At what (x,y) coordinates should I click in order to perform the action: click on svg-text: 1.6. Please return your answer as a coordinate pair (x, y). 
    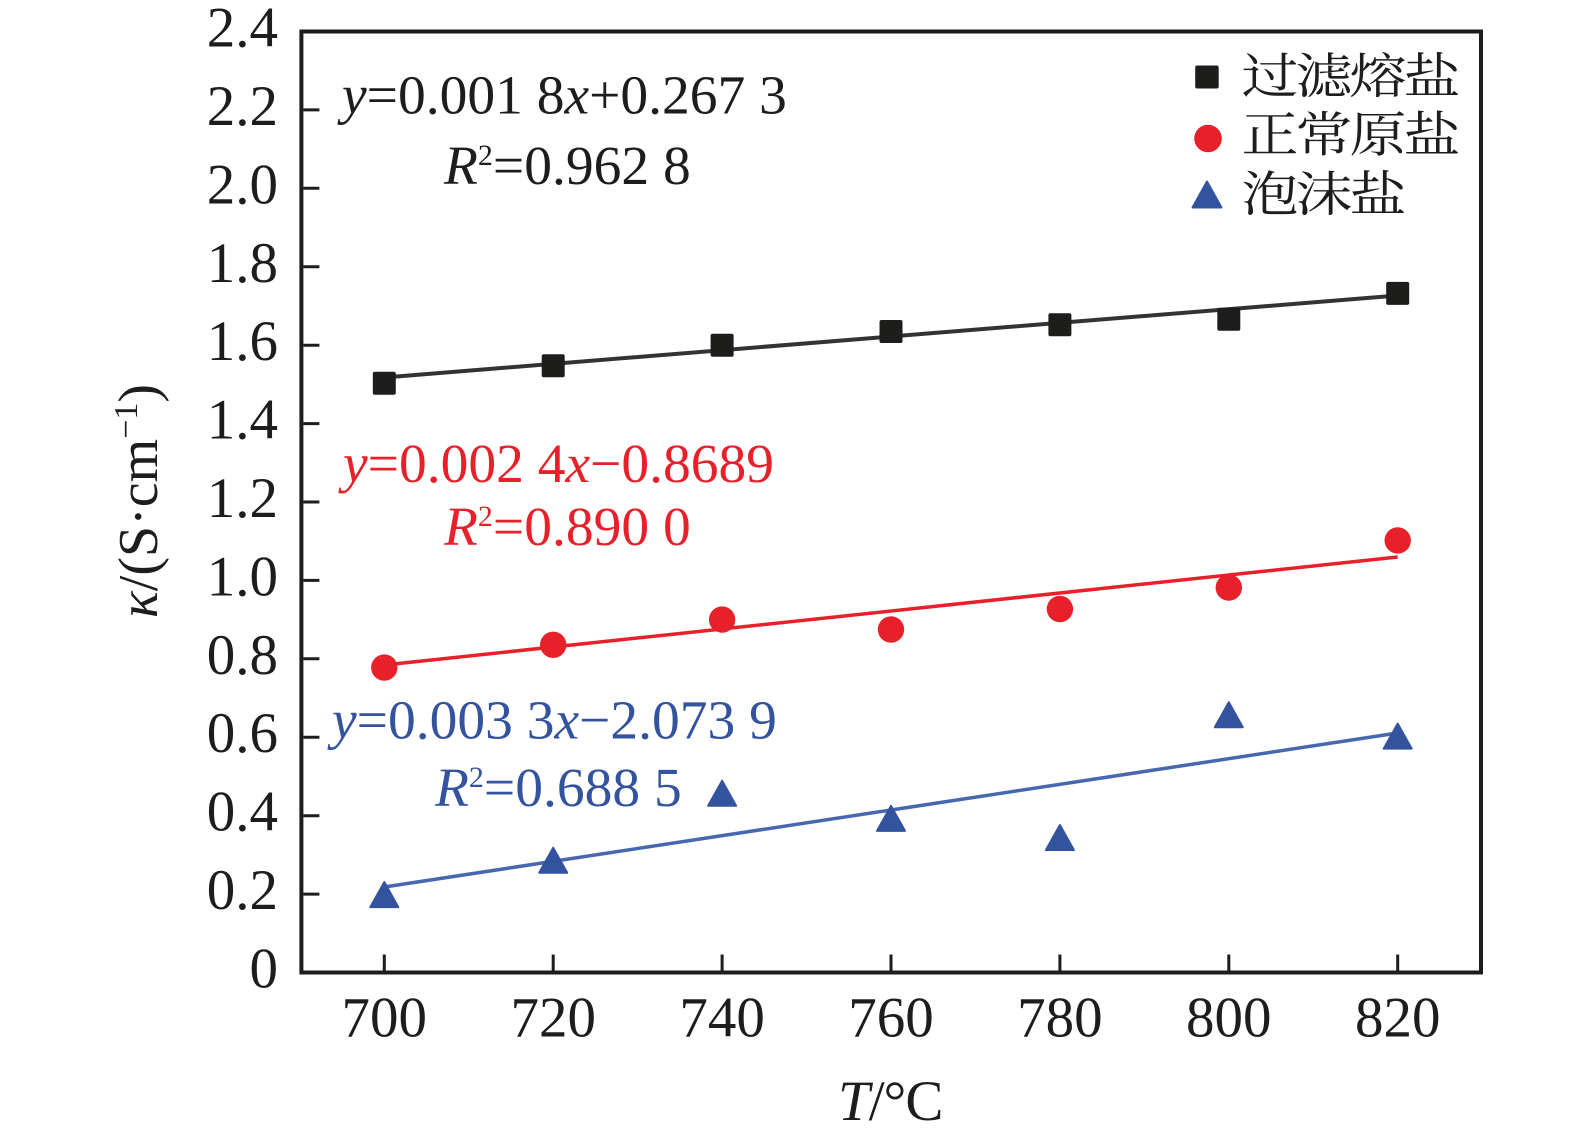
    Looking at the image, I should click on (242, 341).